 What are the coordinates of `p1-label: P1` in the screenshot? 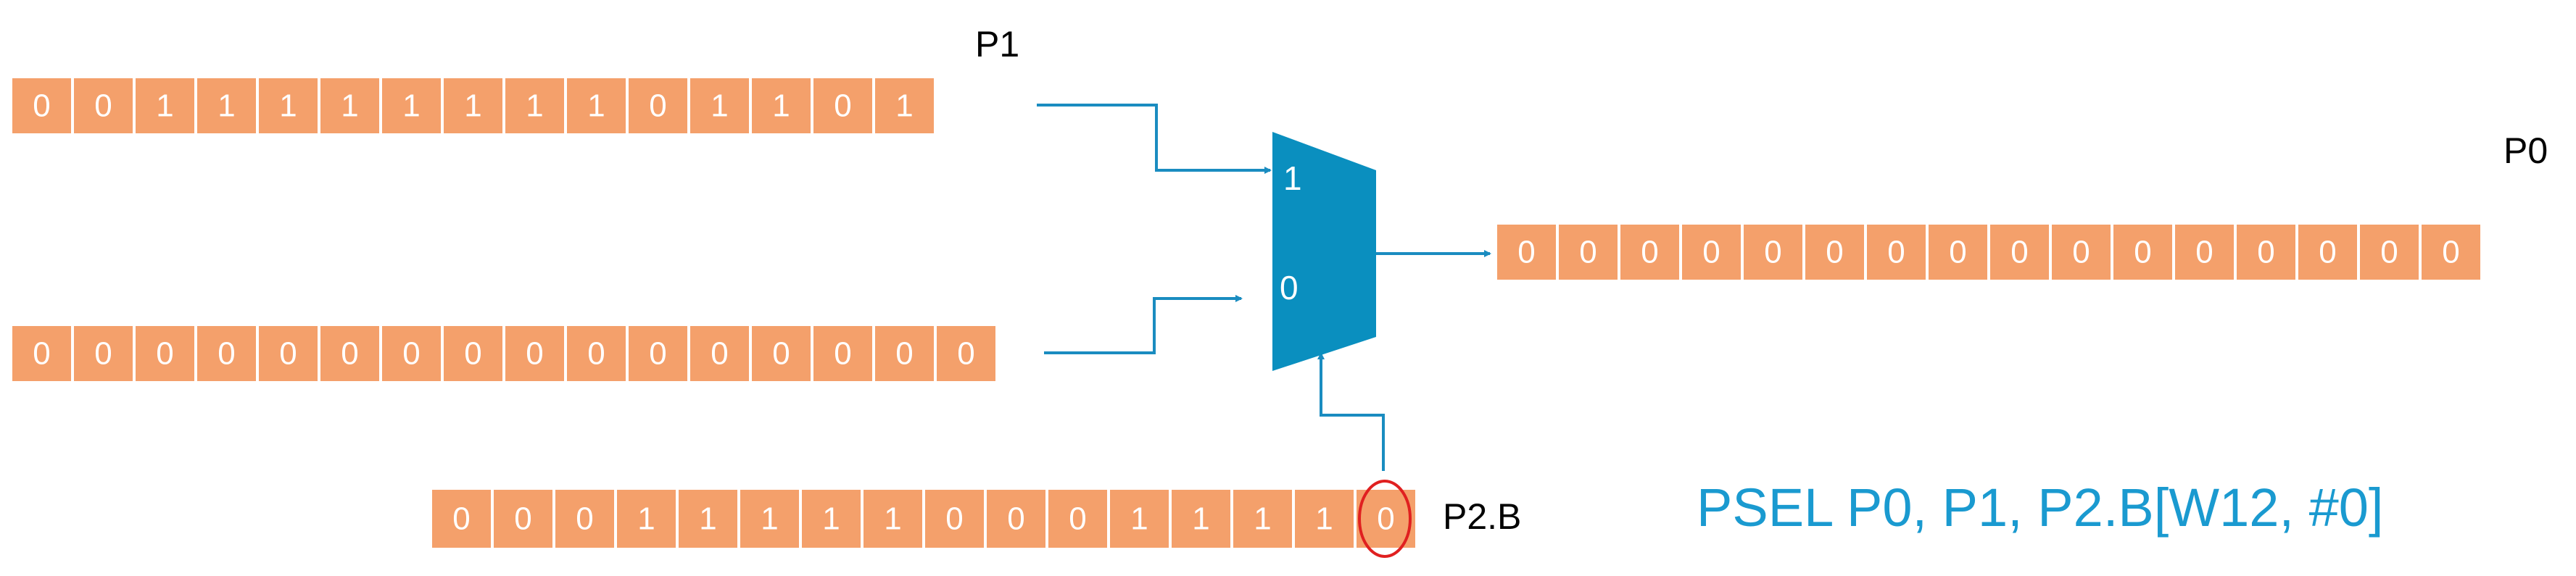 It's located at (997, 44).